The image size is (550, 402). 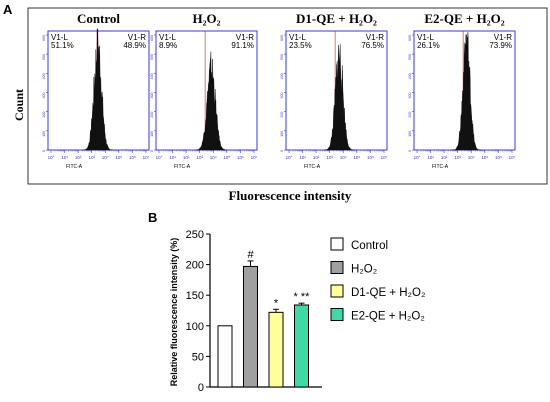 What do you see at coordinates (500, 45) in the screenshot?
I see `gate-right-percent: 73.9%` at bounding box center [500, 45].